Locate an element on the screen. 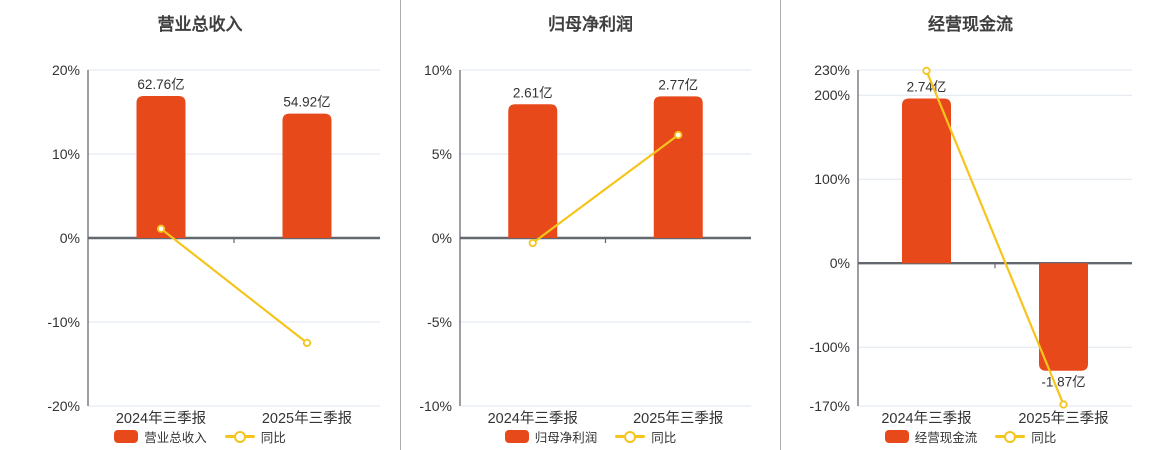  legend-item-cash-flow-bar: 经营现金流 is located at coordinates (931, 436).